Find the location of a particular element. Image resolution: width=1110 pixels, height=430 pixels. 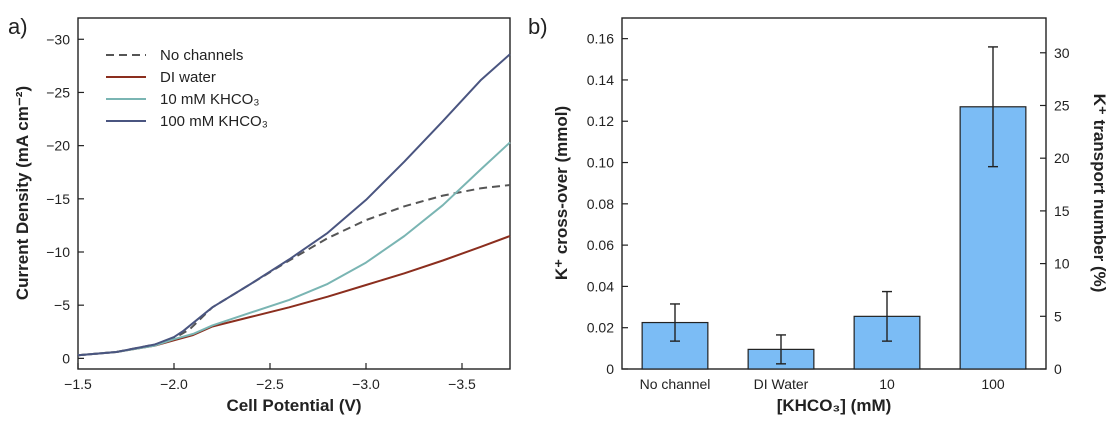

y-tick-label-a: 0 is located at coordinates (66, 358).